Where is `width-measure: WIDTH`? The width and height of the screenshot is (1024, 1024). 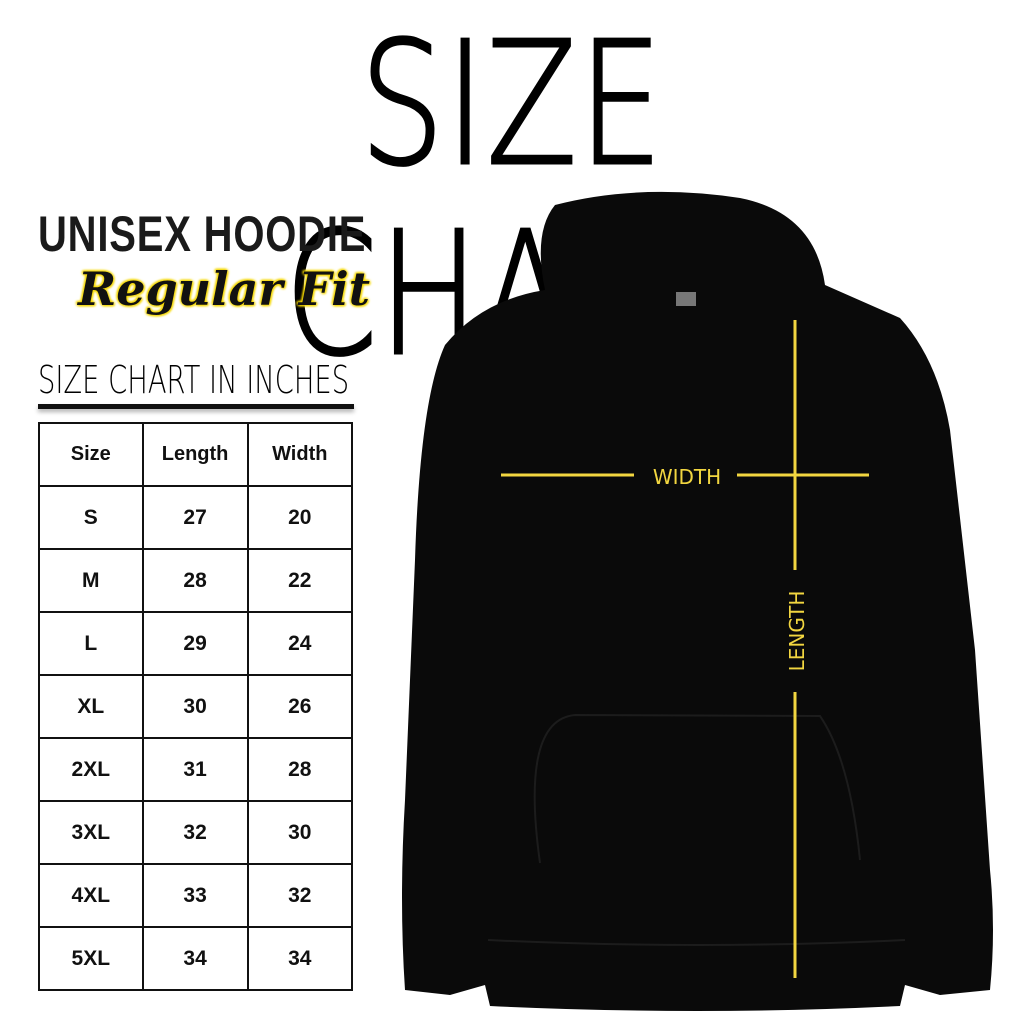 width-measure: WIDTH is located at coordinates (685, 477).